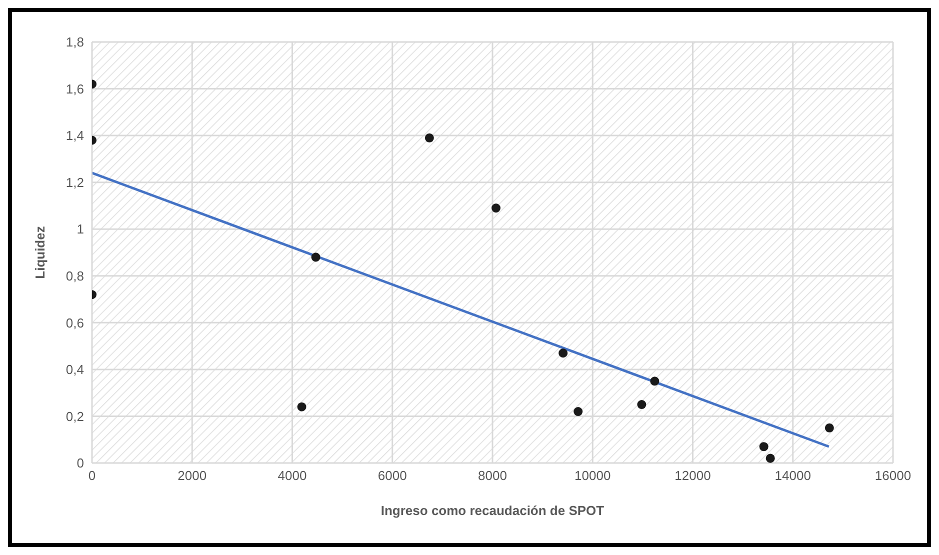 The height and width of the screenshot is (555, 939). I want to click on x-tick-label: 2000, so click(192, 476).